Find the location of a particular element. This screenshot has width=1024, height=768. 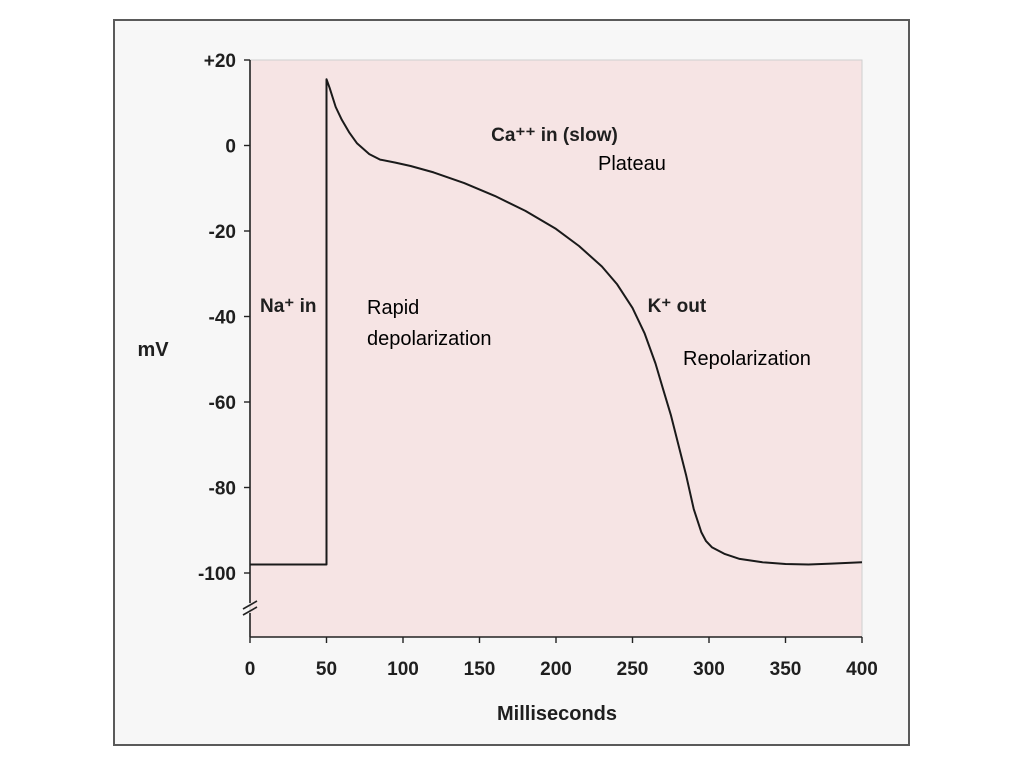

x-tick-label: 200 is located at coordinates (556, 669).